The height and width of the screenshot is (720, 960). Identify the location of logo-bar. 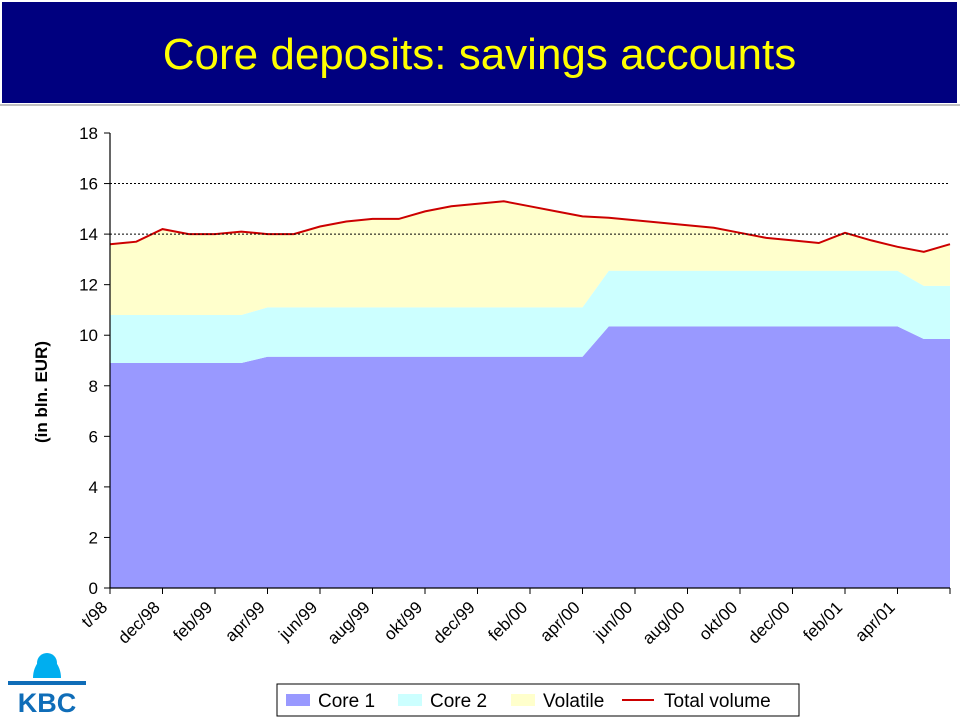
(47, 683).